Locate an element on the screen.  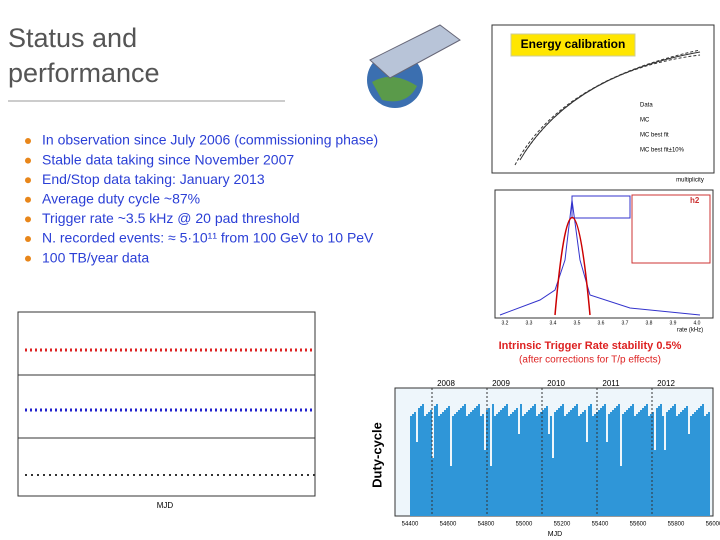
stats-box-label: h2 is located at coordinates (695, 200).